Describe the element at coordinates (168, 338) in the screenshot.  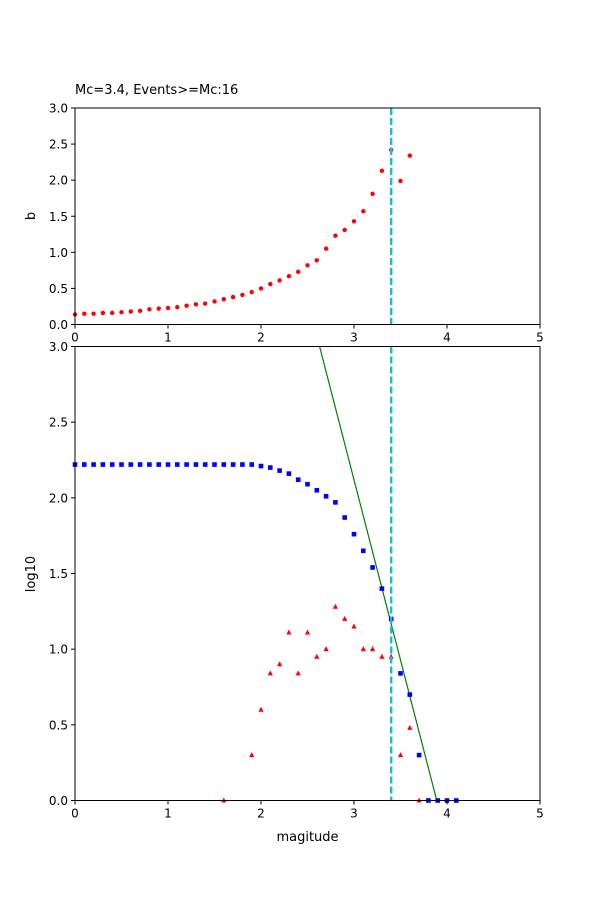
I see `b-panel-xtick-label: 1` at that location.